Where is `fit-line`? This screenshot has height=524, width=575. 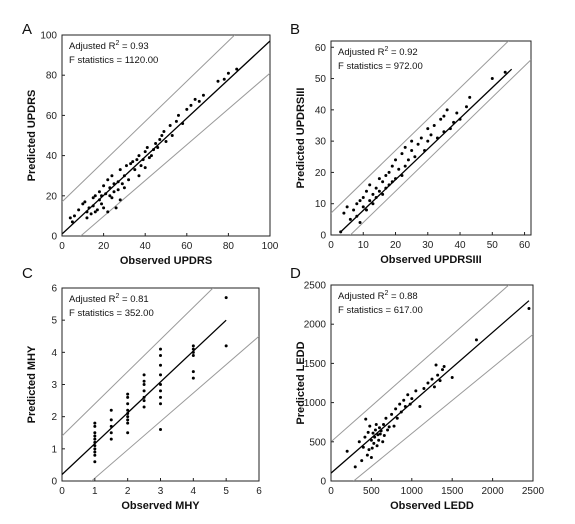
fit-line is located at coordinates (430, 387).